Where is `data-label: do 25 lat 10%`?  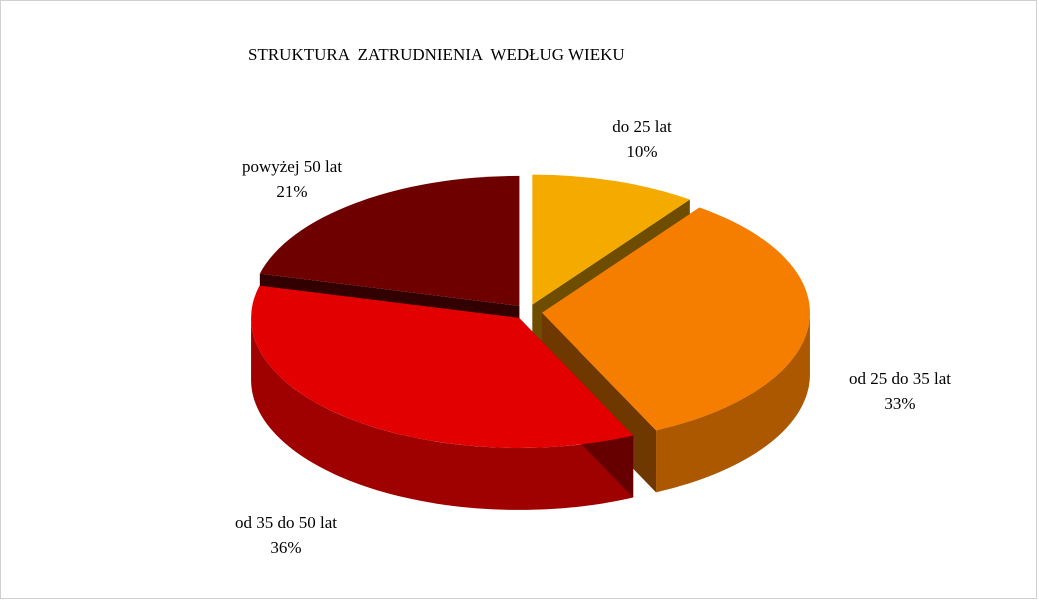
data-label: do 25 lat 10% is located at coordinates (642, 139).